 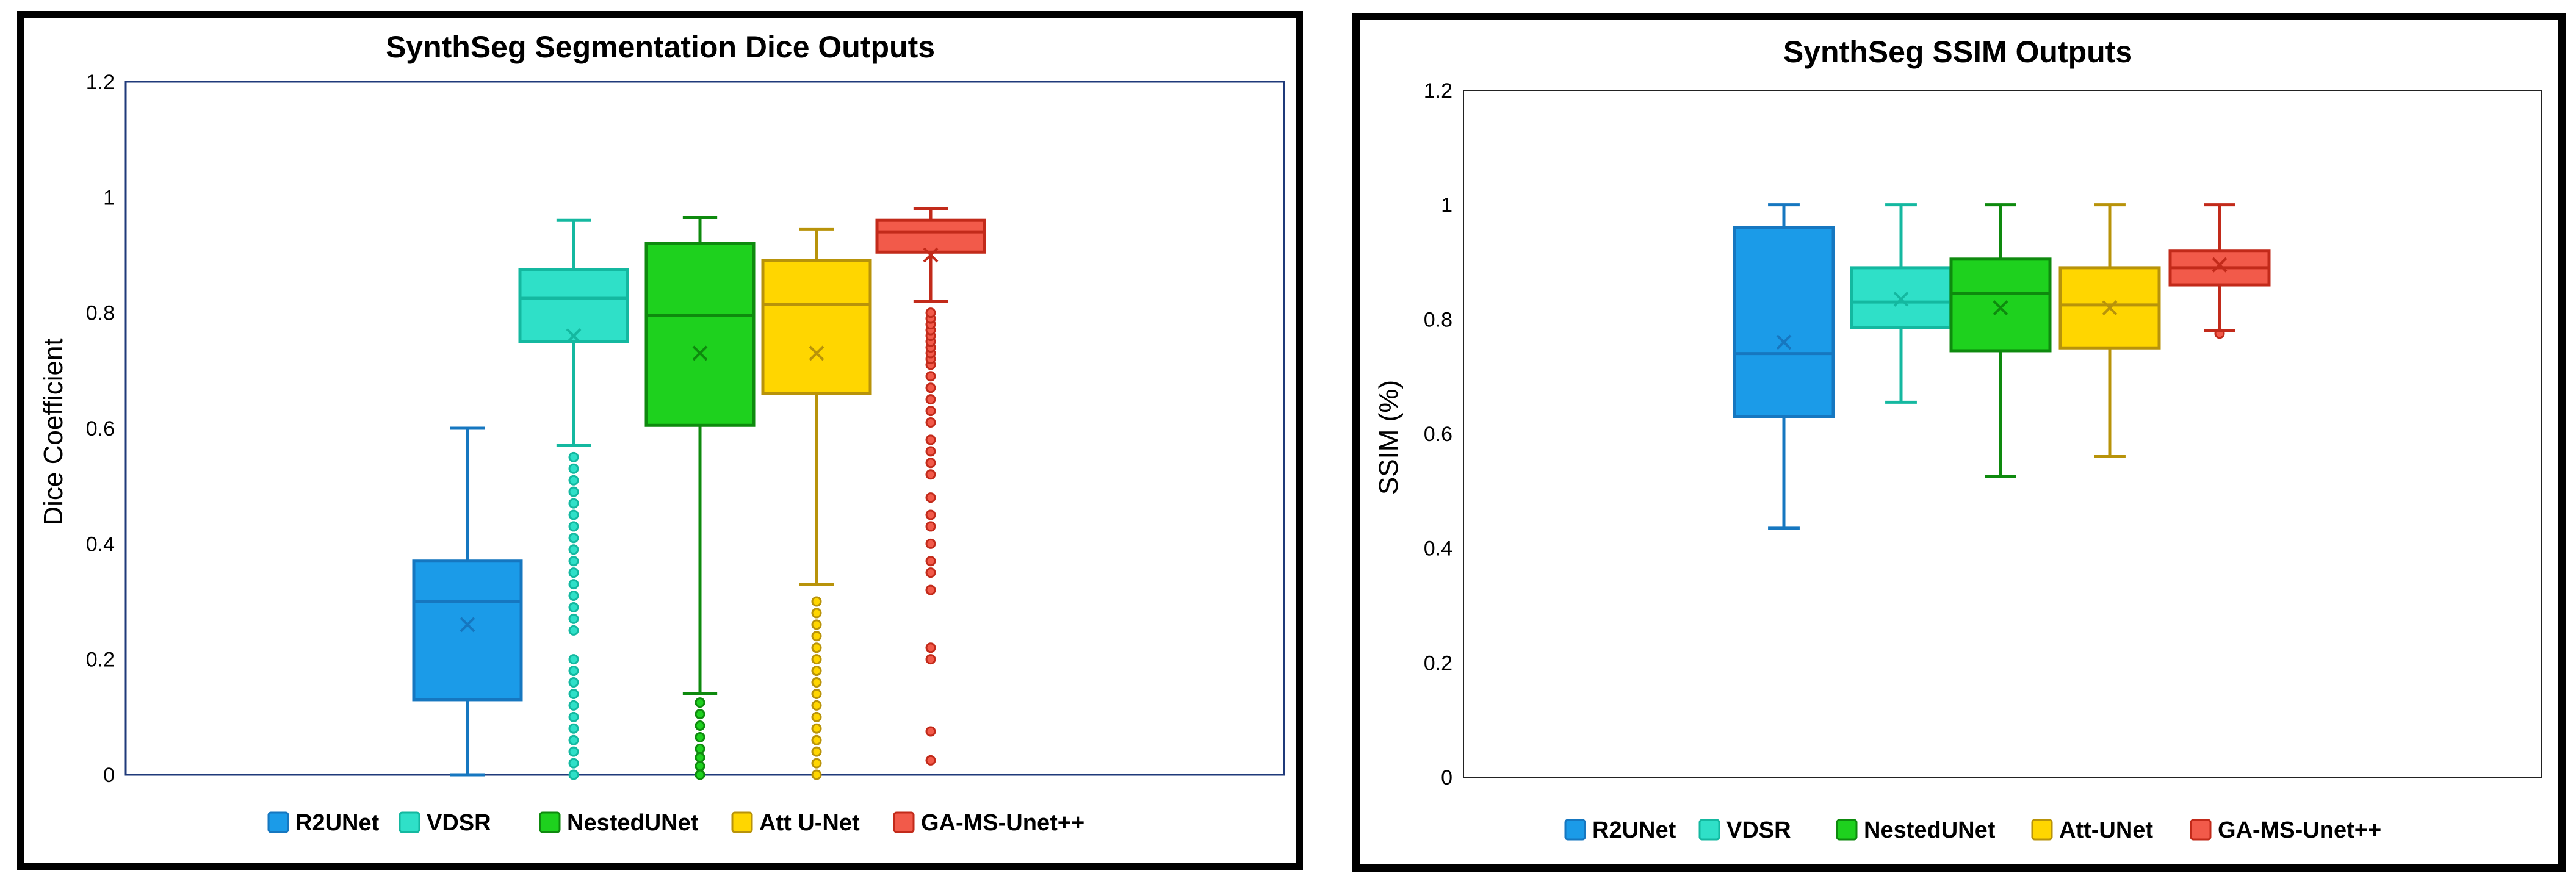 I want to click on dice-legend-nestedunet: NestedUNet, so click(x=619, y=823).